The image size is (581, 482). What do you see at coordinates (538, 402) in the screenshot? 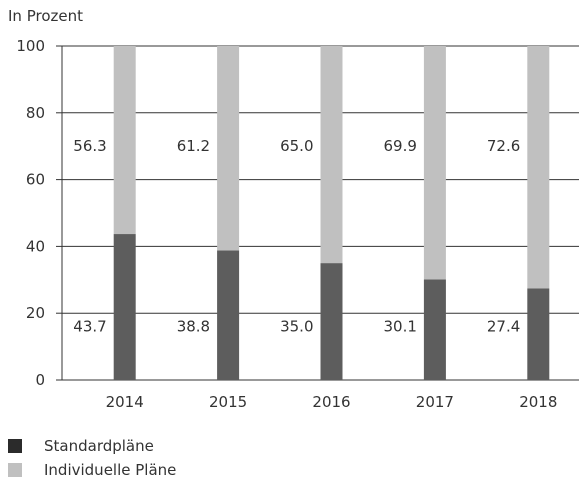
I see `x-tick-label-2018: 2018` at bounding box center [538, 402].